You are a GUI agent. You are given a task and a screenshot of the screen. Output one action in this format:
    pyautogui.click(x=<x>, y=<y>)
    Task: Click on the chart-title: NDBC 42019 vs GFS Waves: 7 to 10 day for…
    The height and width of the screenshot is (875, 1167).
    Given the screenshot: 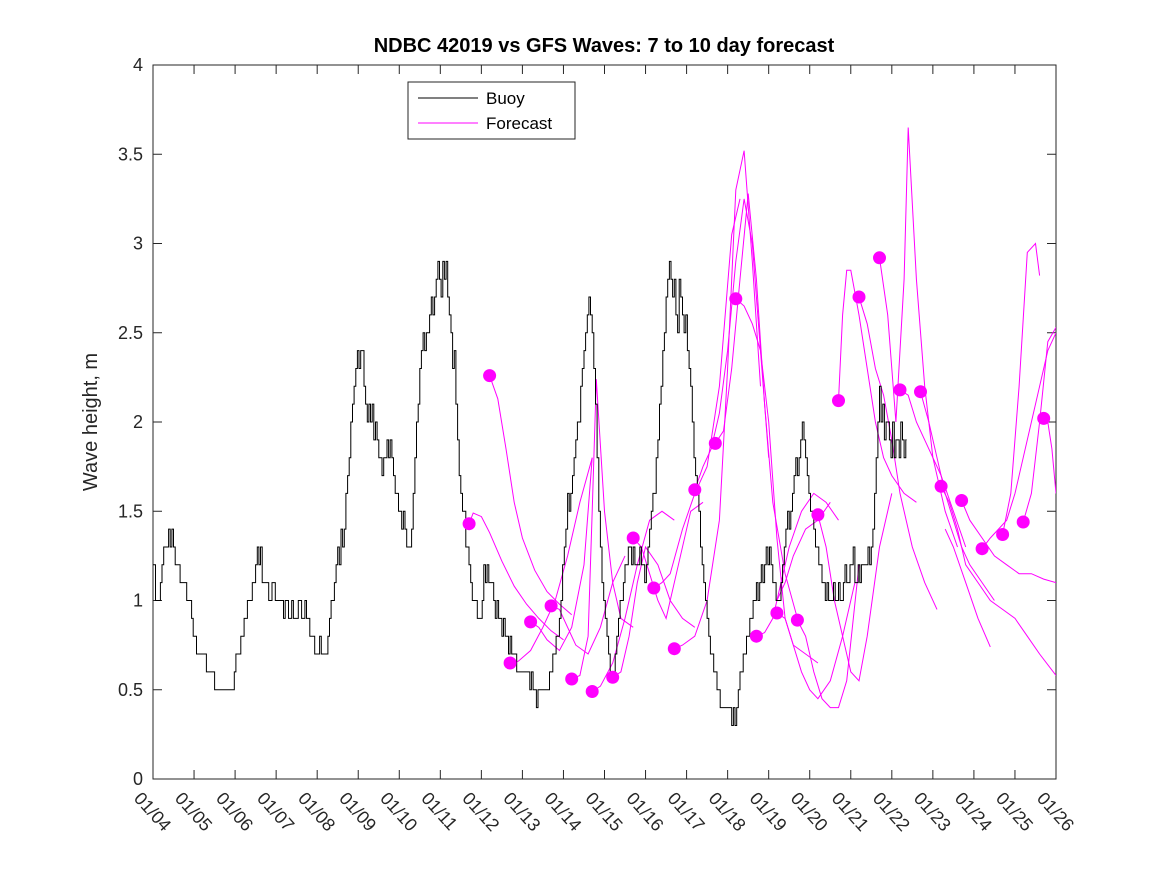 What is the action you would take?
    pyautogui.click(x=604, y=46)
    